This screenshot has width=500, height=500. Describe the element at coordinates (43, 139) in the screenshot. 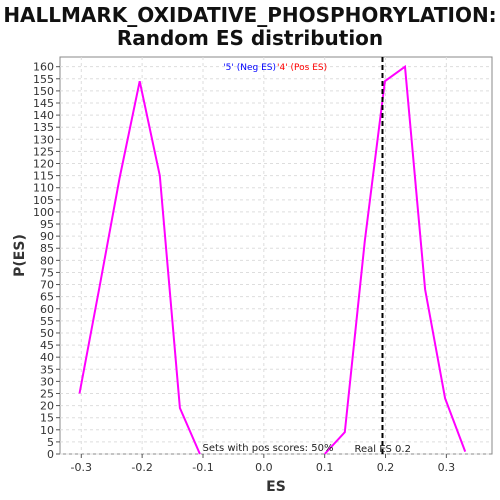

I see `y-tick-label: 130` at that location.